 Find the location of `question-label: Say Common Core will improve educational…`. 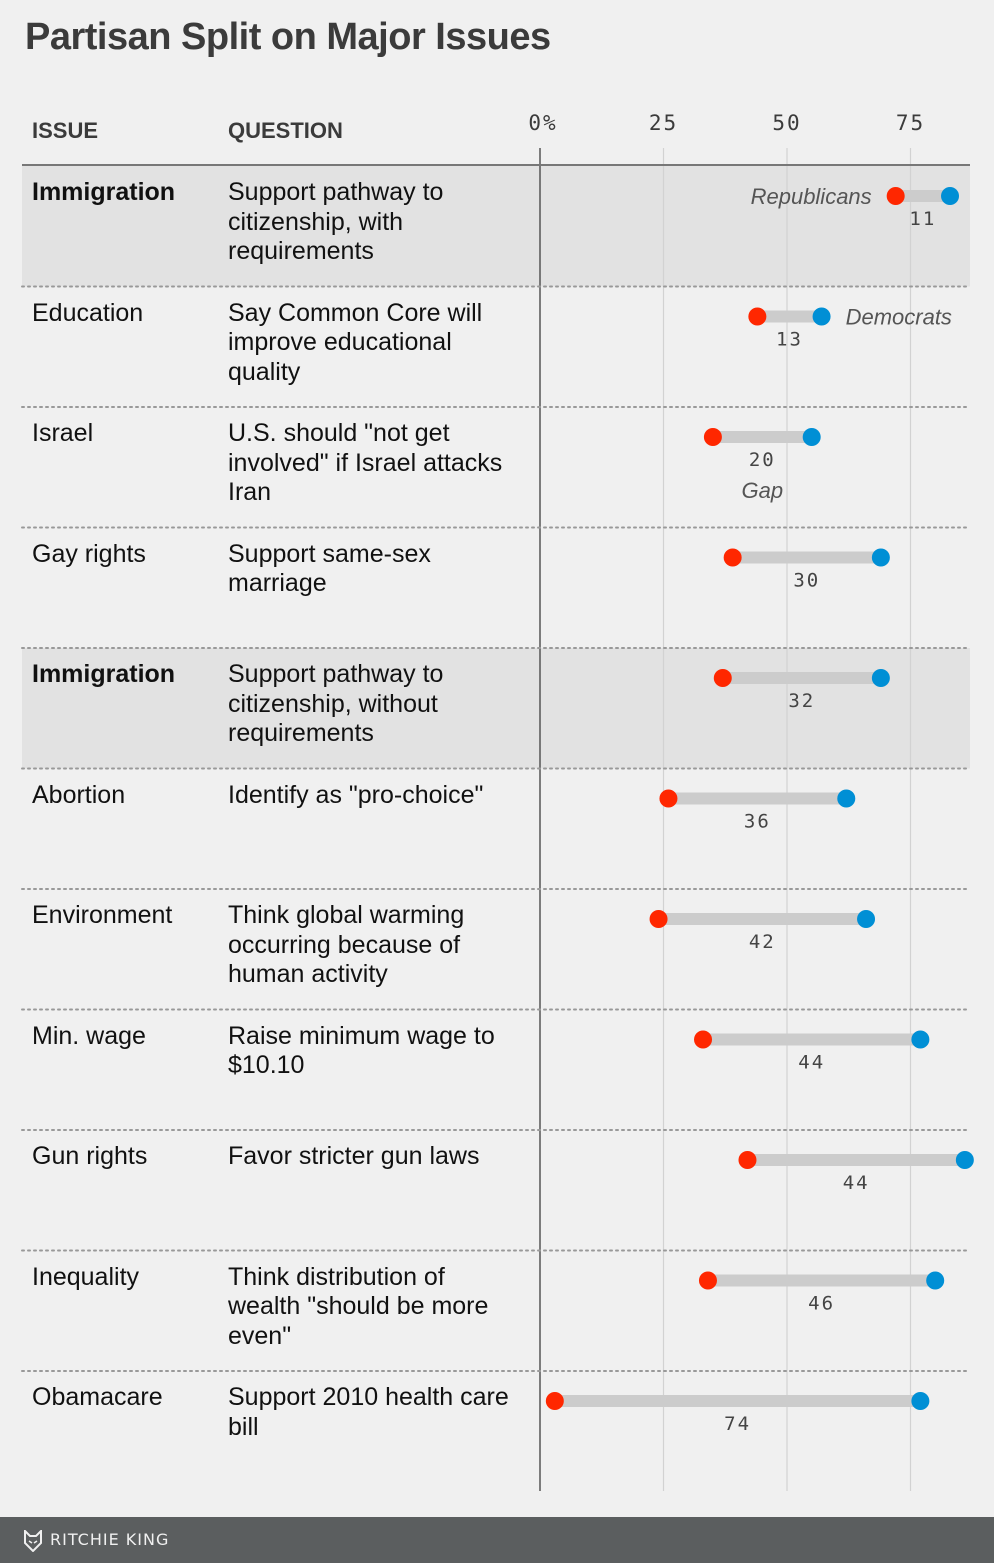

question-label: Say Common Core will improve educational… is located at coordinates (355, 342).